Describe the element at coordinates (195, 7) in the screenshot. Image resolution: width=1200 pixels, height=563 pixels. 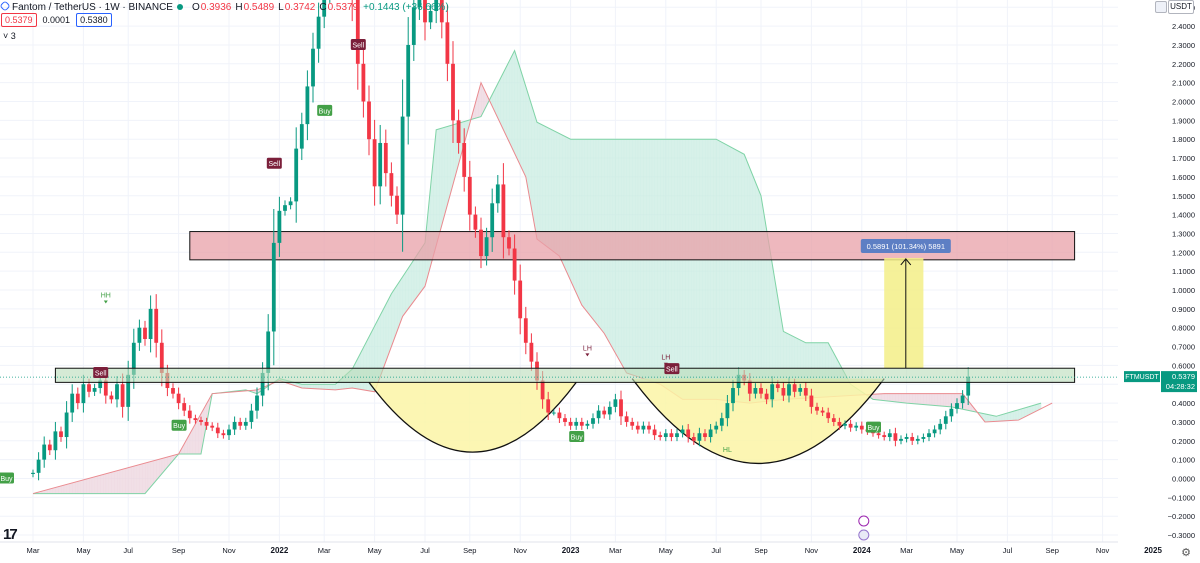
I see `open-label: O` at that location.